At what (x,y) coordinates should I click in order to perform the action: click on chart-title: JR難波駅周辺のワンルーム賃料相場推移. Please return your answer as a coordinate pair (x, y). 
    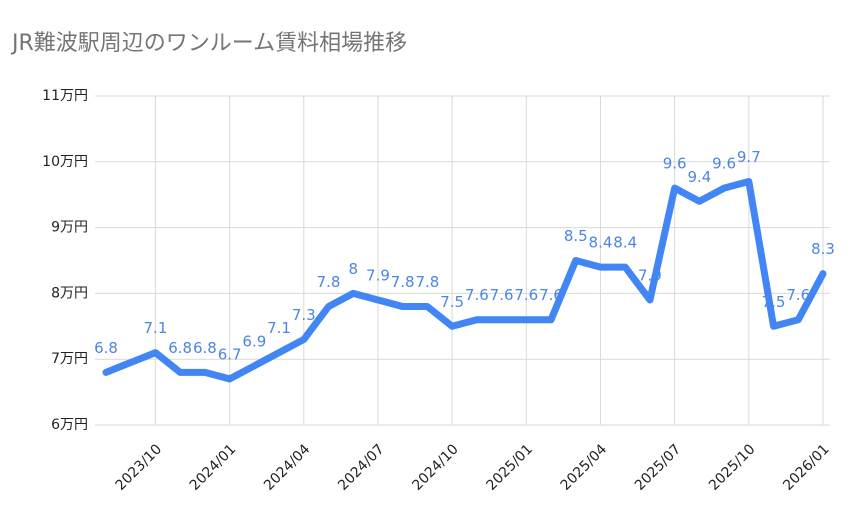
    Looking at the image, I should click on (208, 43).